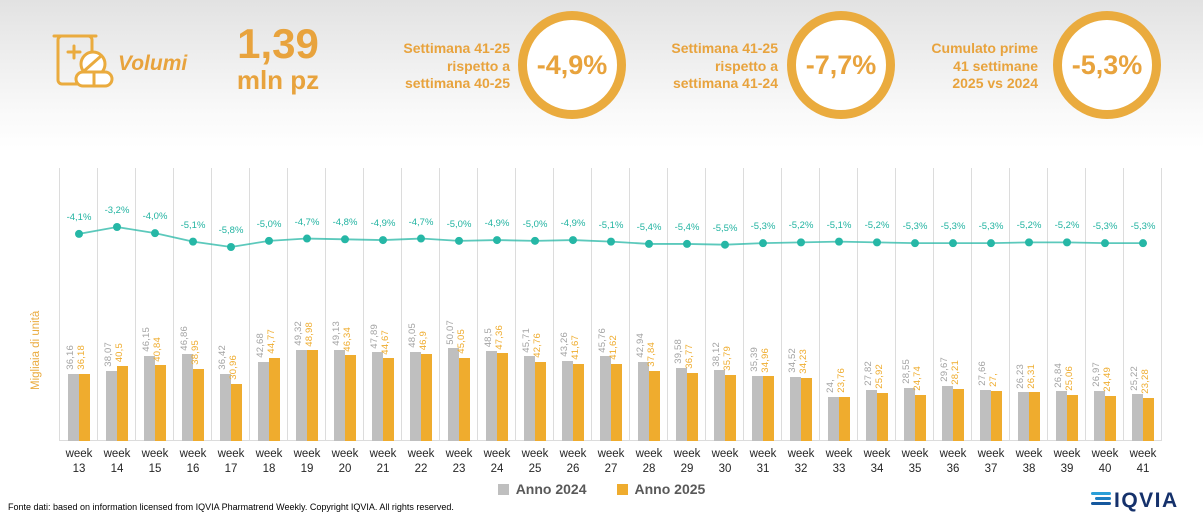  Describe the element at coordinates (1145, 381) in the screenshot. I see `bar-2025-value-label: 23,28` at that location.